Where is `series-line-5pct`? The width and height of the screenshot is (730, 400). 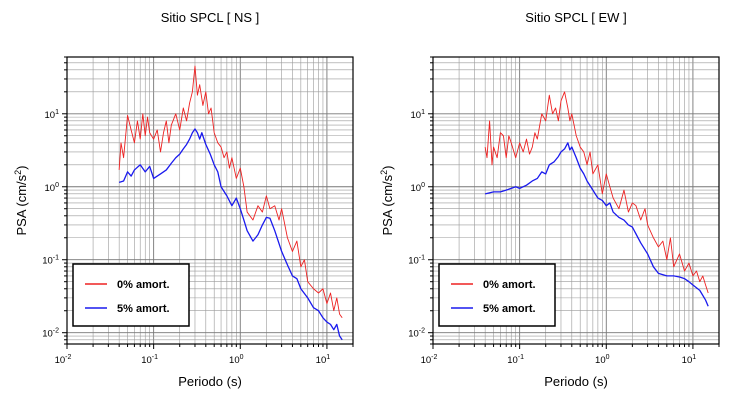 series-line-5pct is located at coordinates (597, 224).